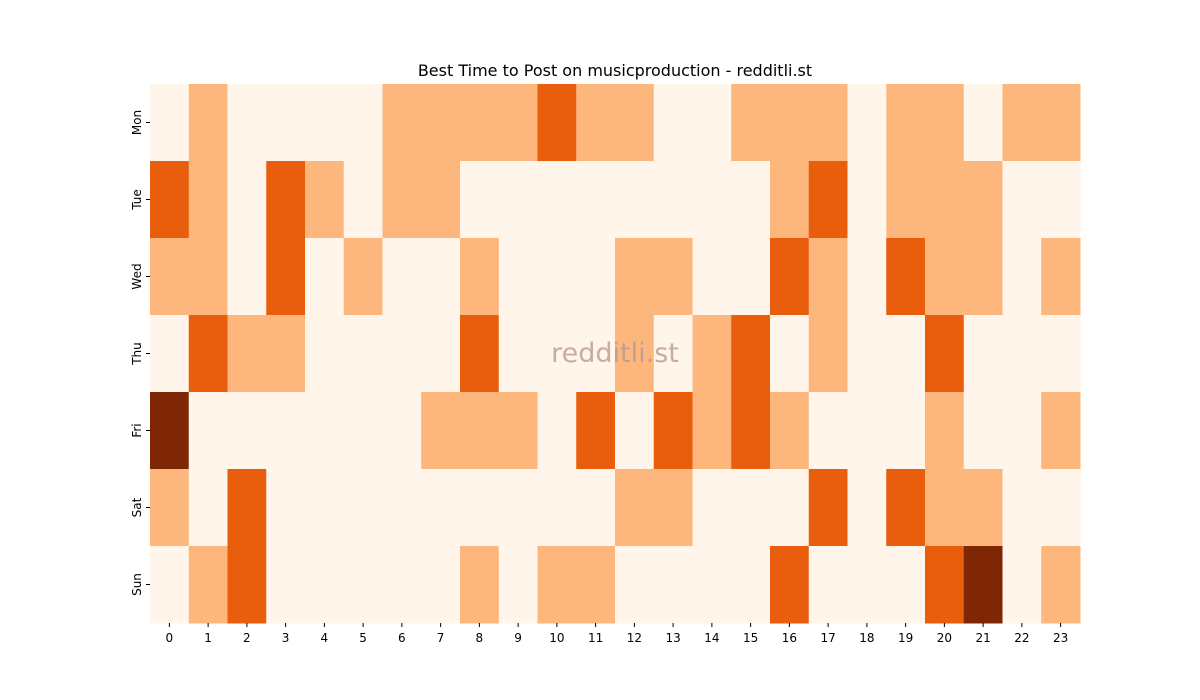 The image size is (1200, 700). I want to click on x-tick-label: 12, so click(634, 638).